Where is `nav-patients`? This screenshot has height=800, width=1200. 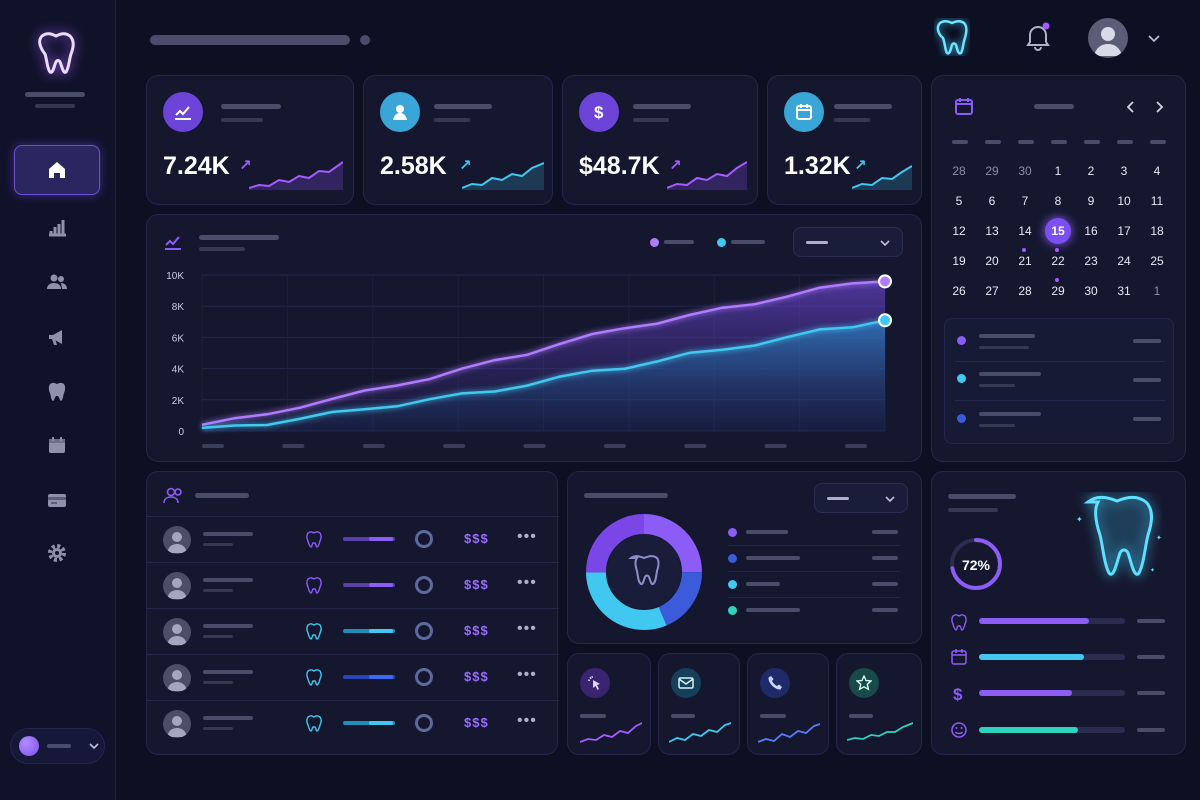
nav-patients is located at coordinates (57, 282).